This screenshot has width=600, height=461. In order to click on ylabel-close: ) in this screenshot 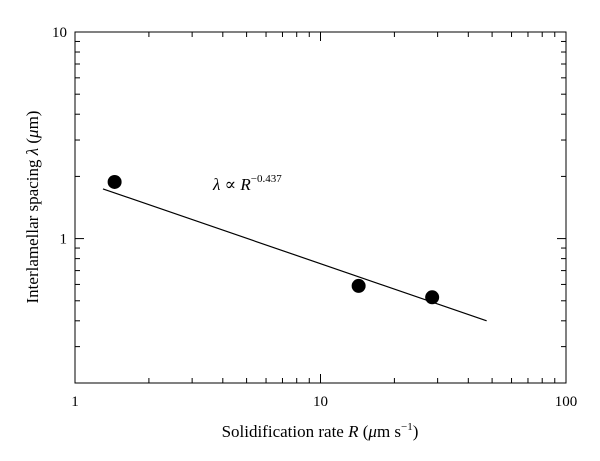, I will do `click(32, 114)`.